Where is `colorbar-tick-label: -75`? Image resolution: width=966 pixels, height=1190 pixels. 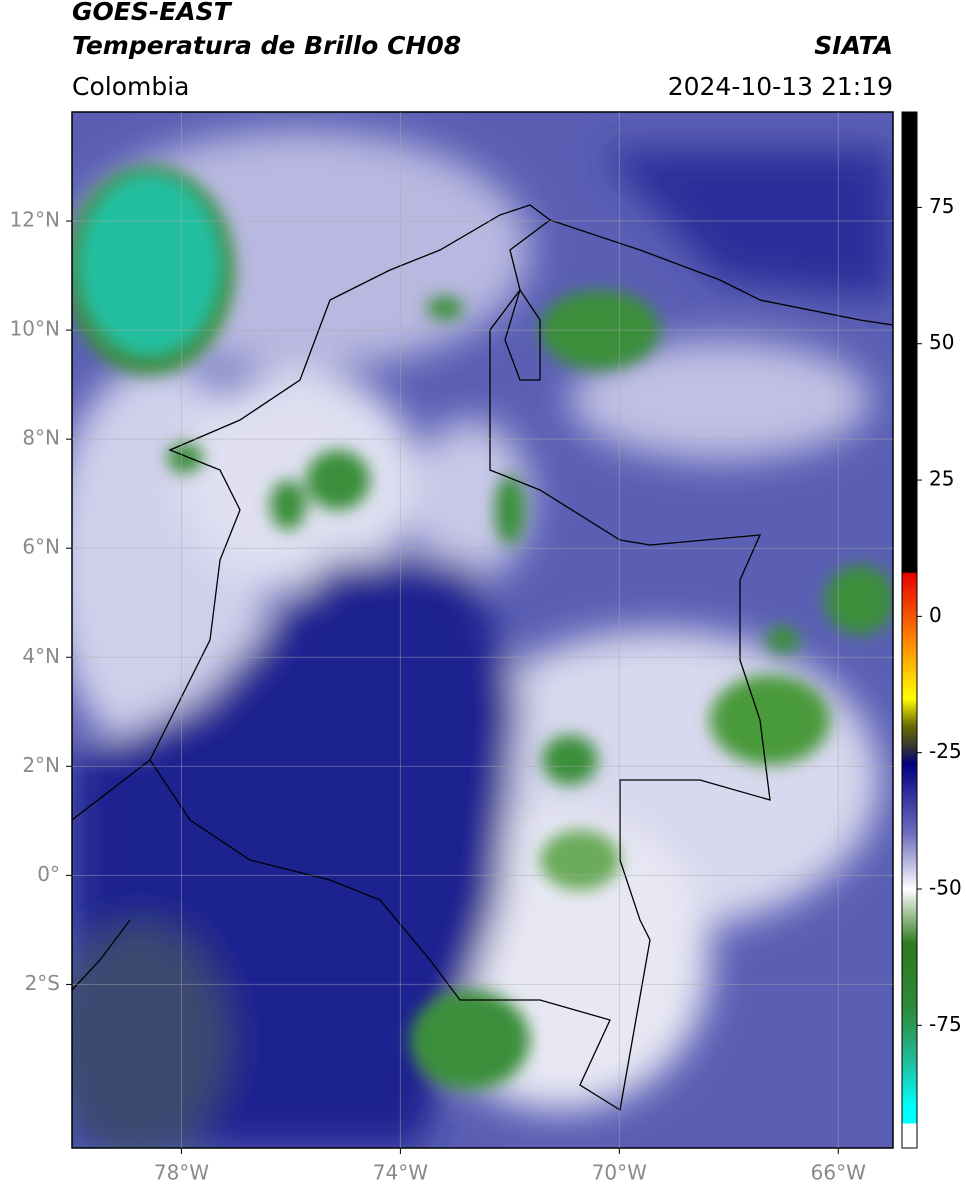
colorbar-tick-label: -75 is located at coordinates (945, 1024).